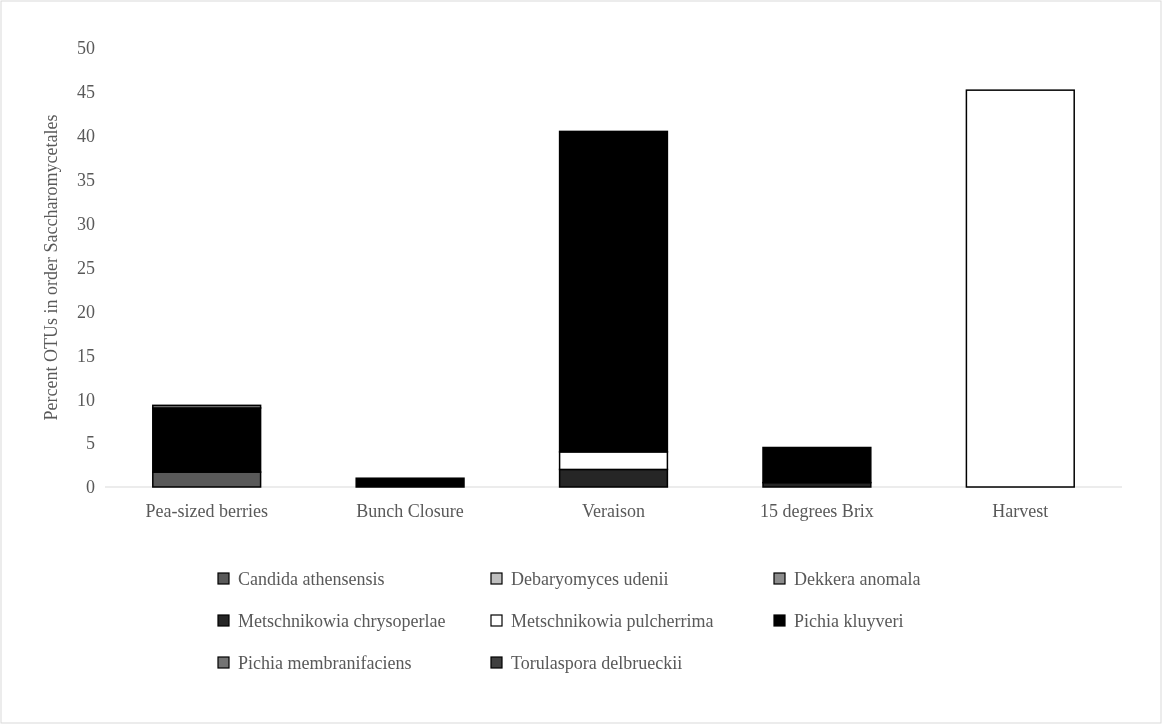 This screenshot has height=724, width=1162. What do you see at coordinates (86, 355) in the screenshot?
I see `y-tick-label: 15` at bounding box center [86, 355].